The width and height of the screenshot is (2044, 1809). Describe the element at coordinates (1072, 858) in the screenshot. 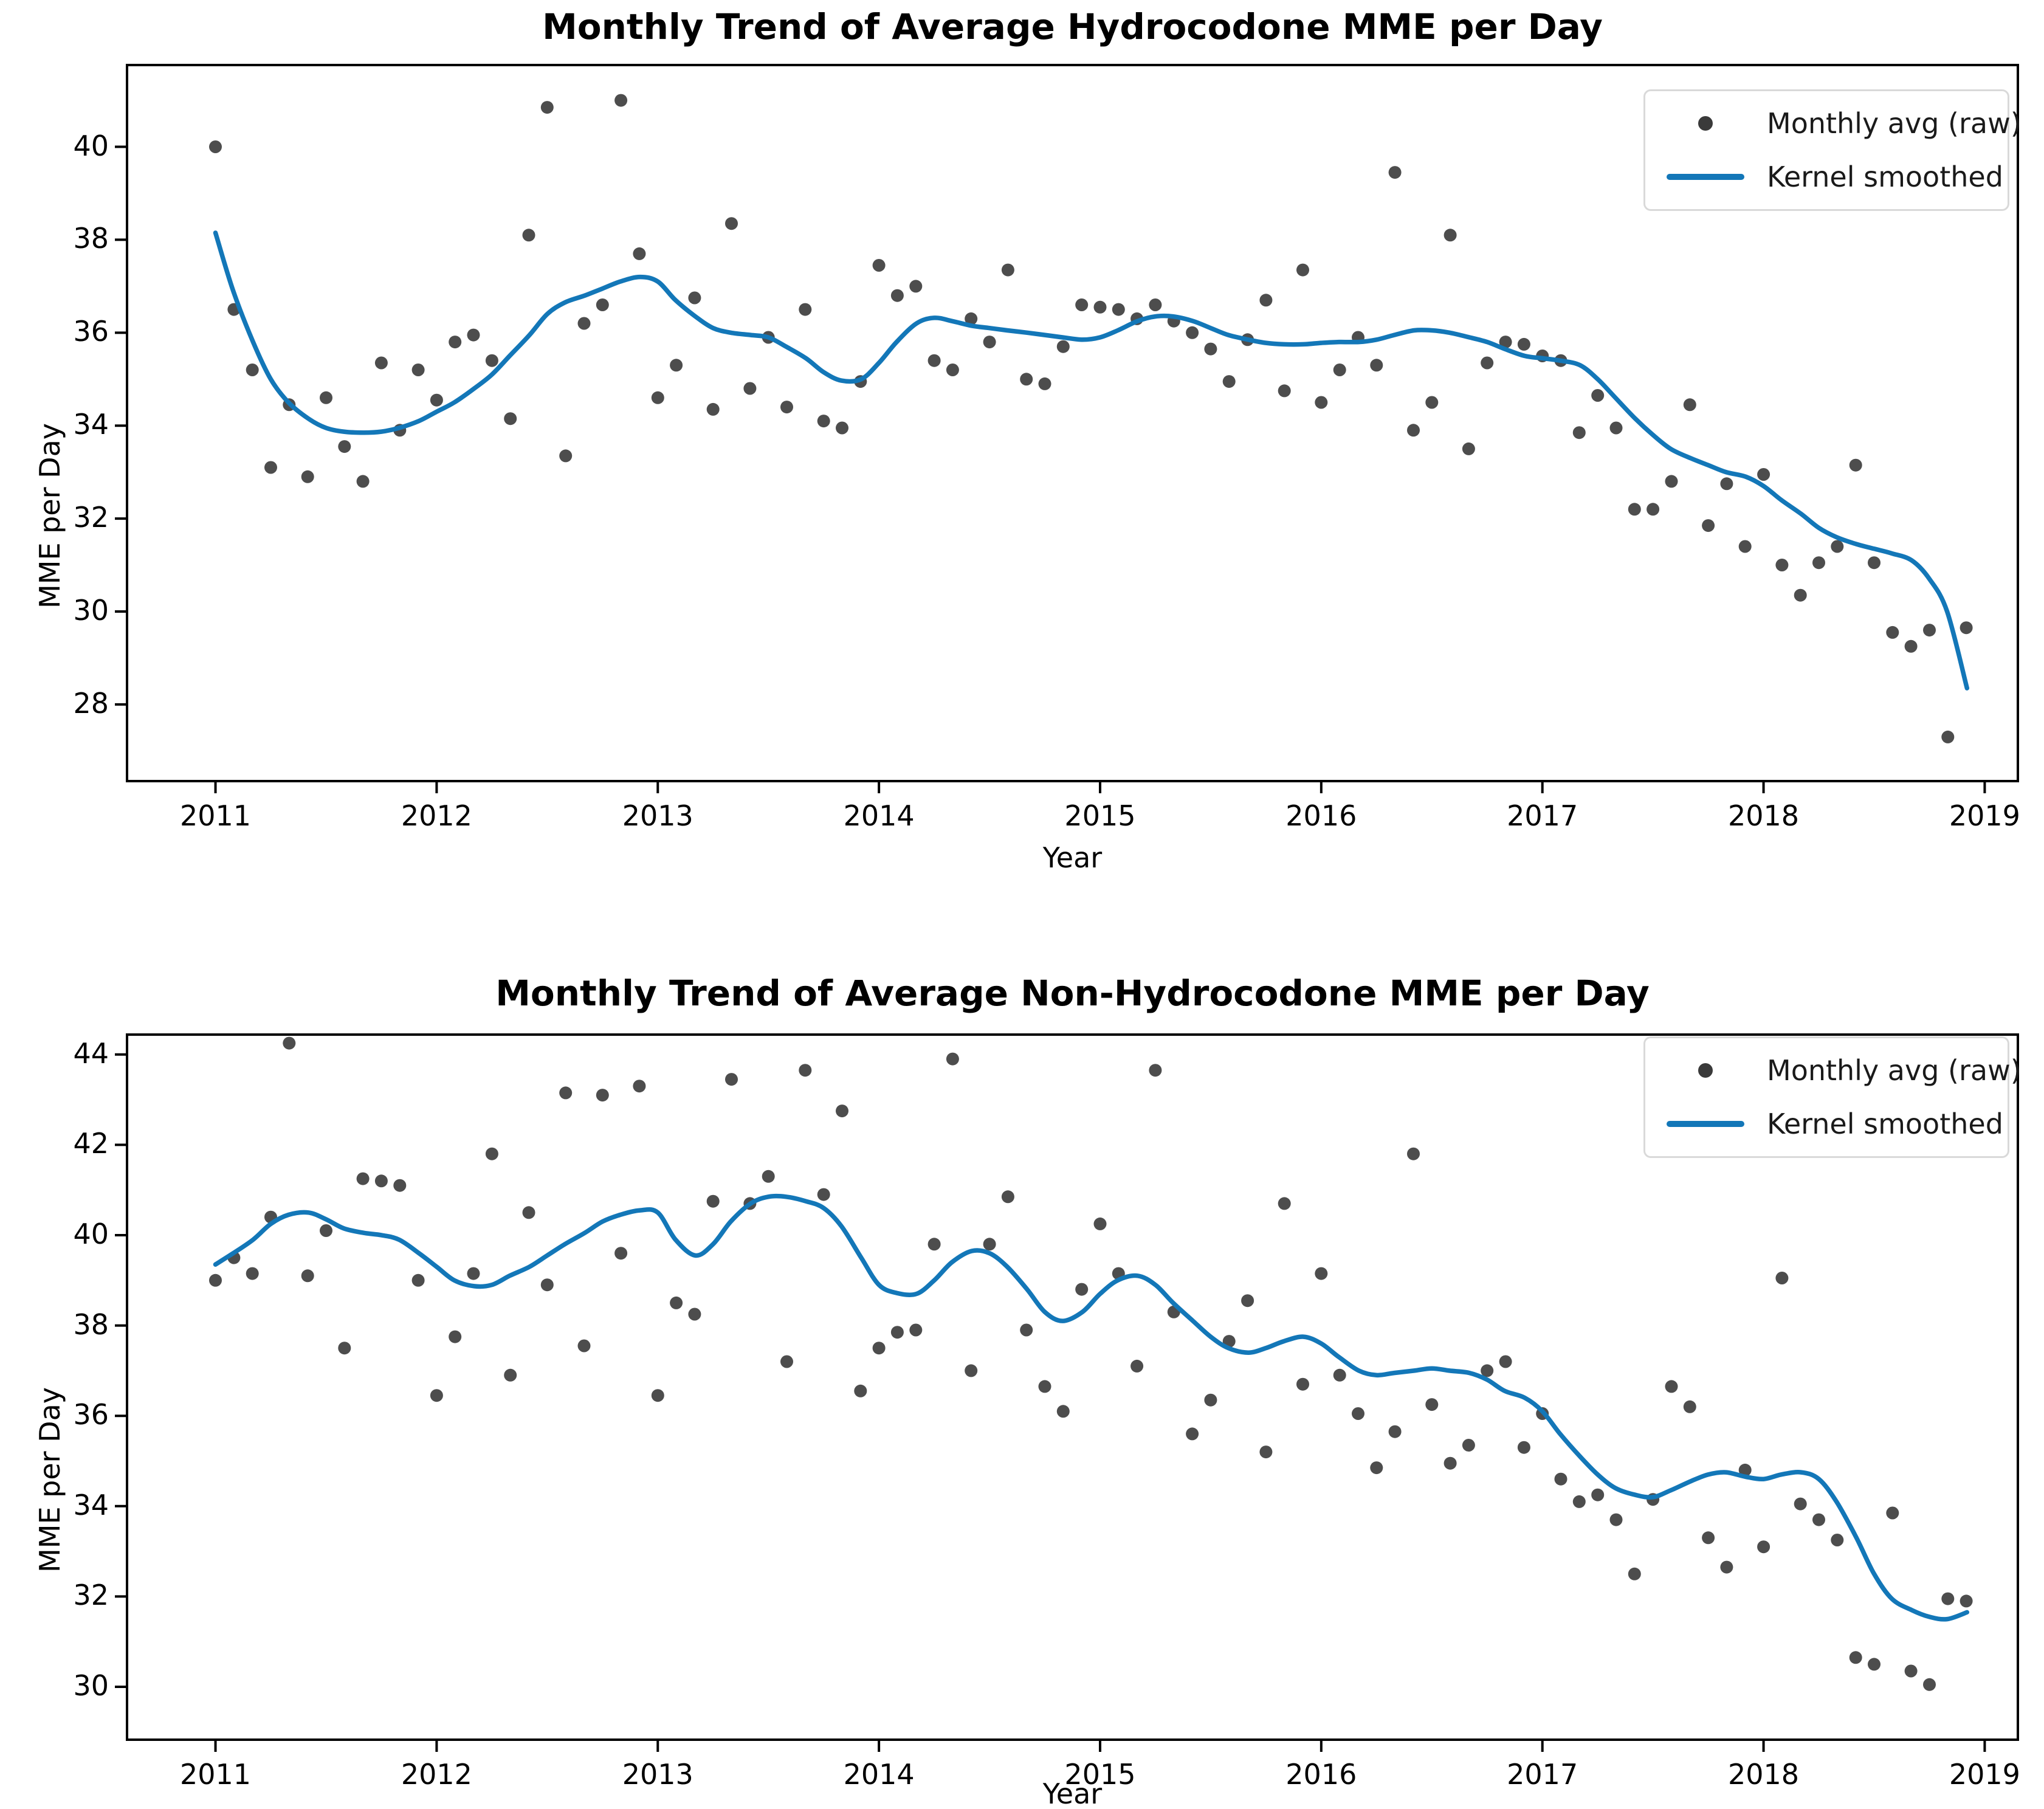

I see `chart1-x-axis-label: Year` at that location.